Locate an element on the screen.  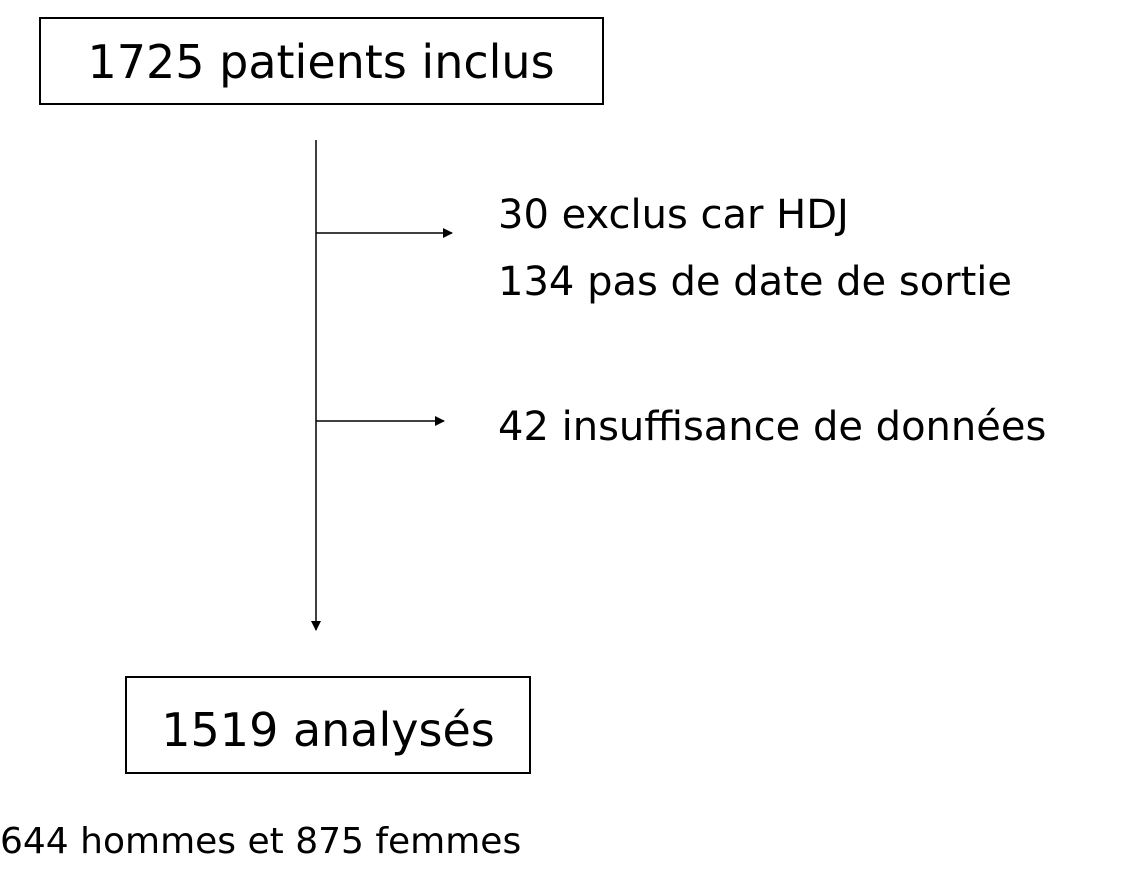
exclusion-text: 42 insuffisance de données is located at coordinates (772, 427).